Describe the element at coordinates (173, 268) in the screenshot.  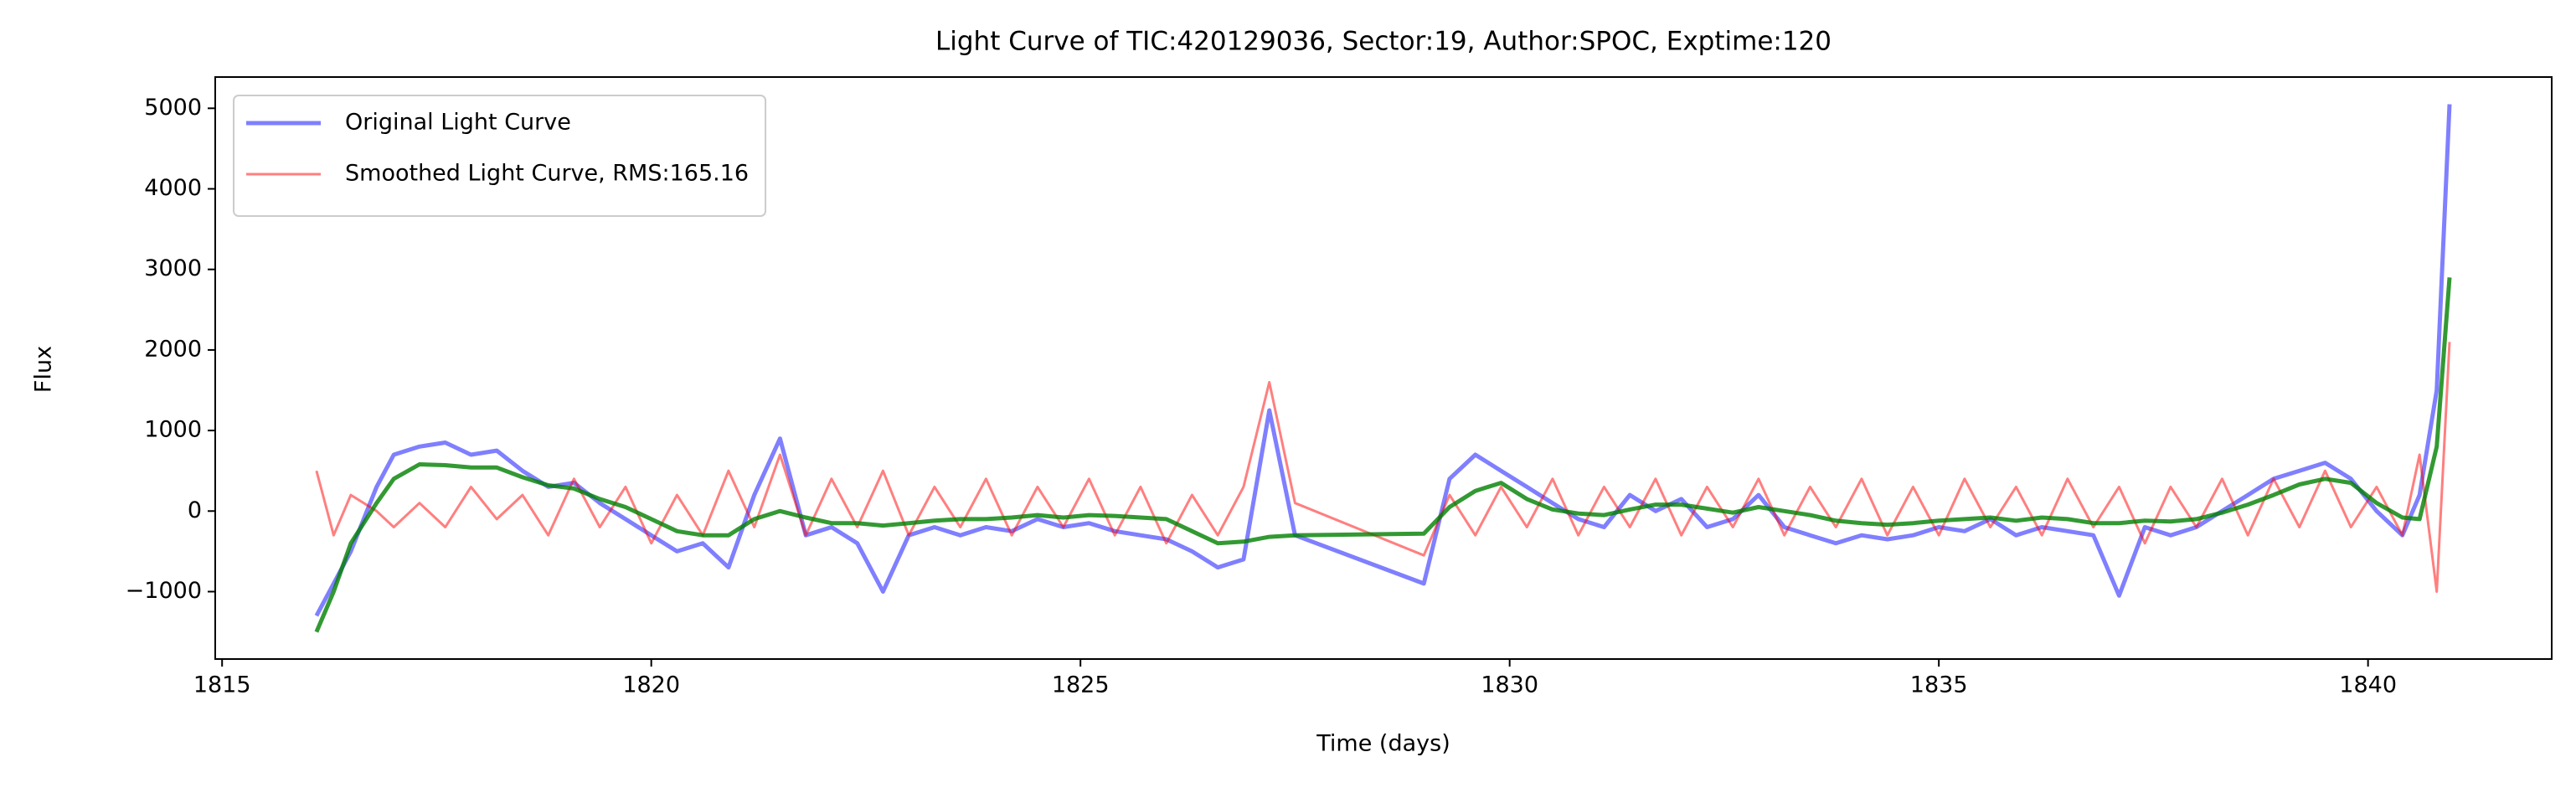
I see `y-tick-label: 3000` at that location.